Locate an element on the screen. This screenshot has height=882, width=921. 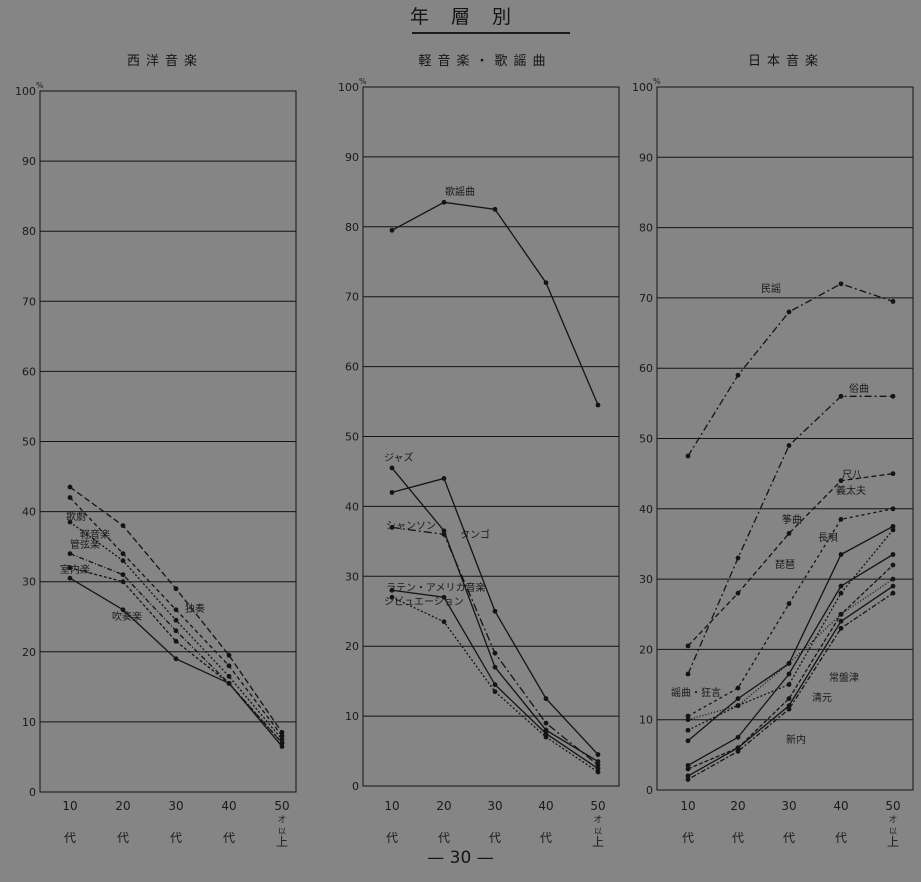
series-label: 長唄 is located at coordinates (828, 538).